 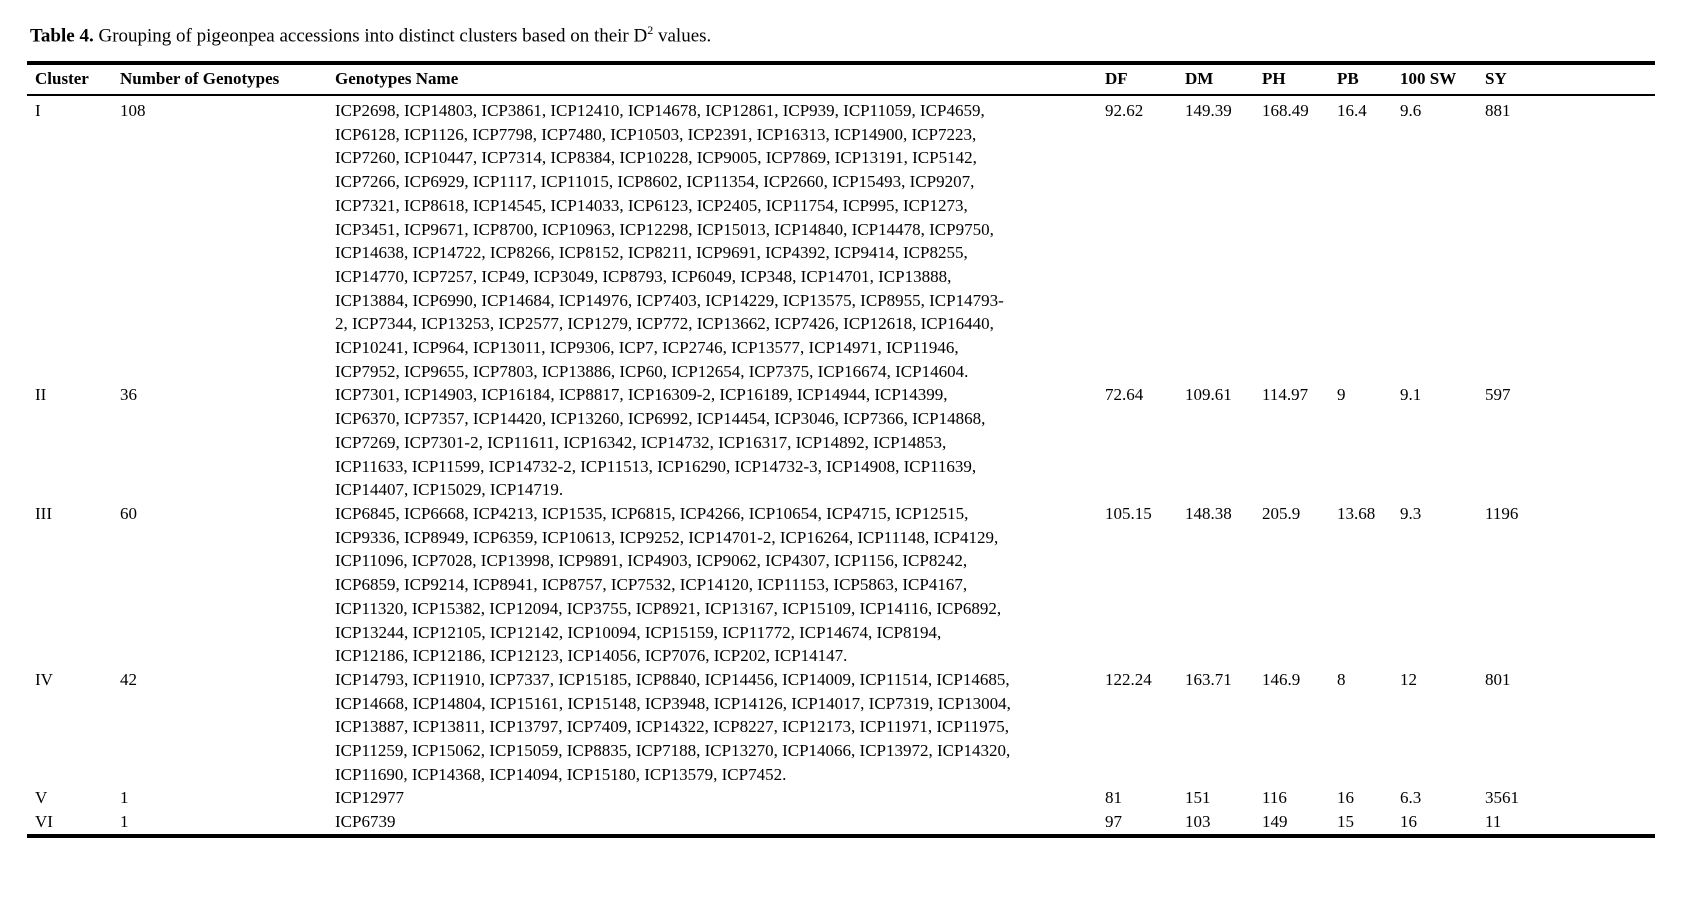 I want to click on cell-sw100: 12, so click(x=1408, y=679).